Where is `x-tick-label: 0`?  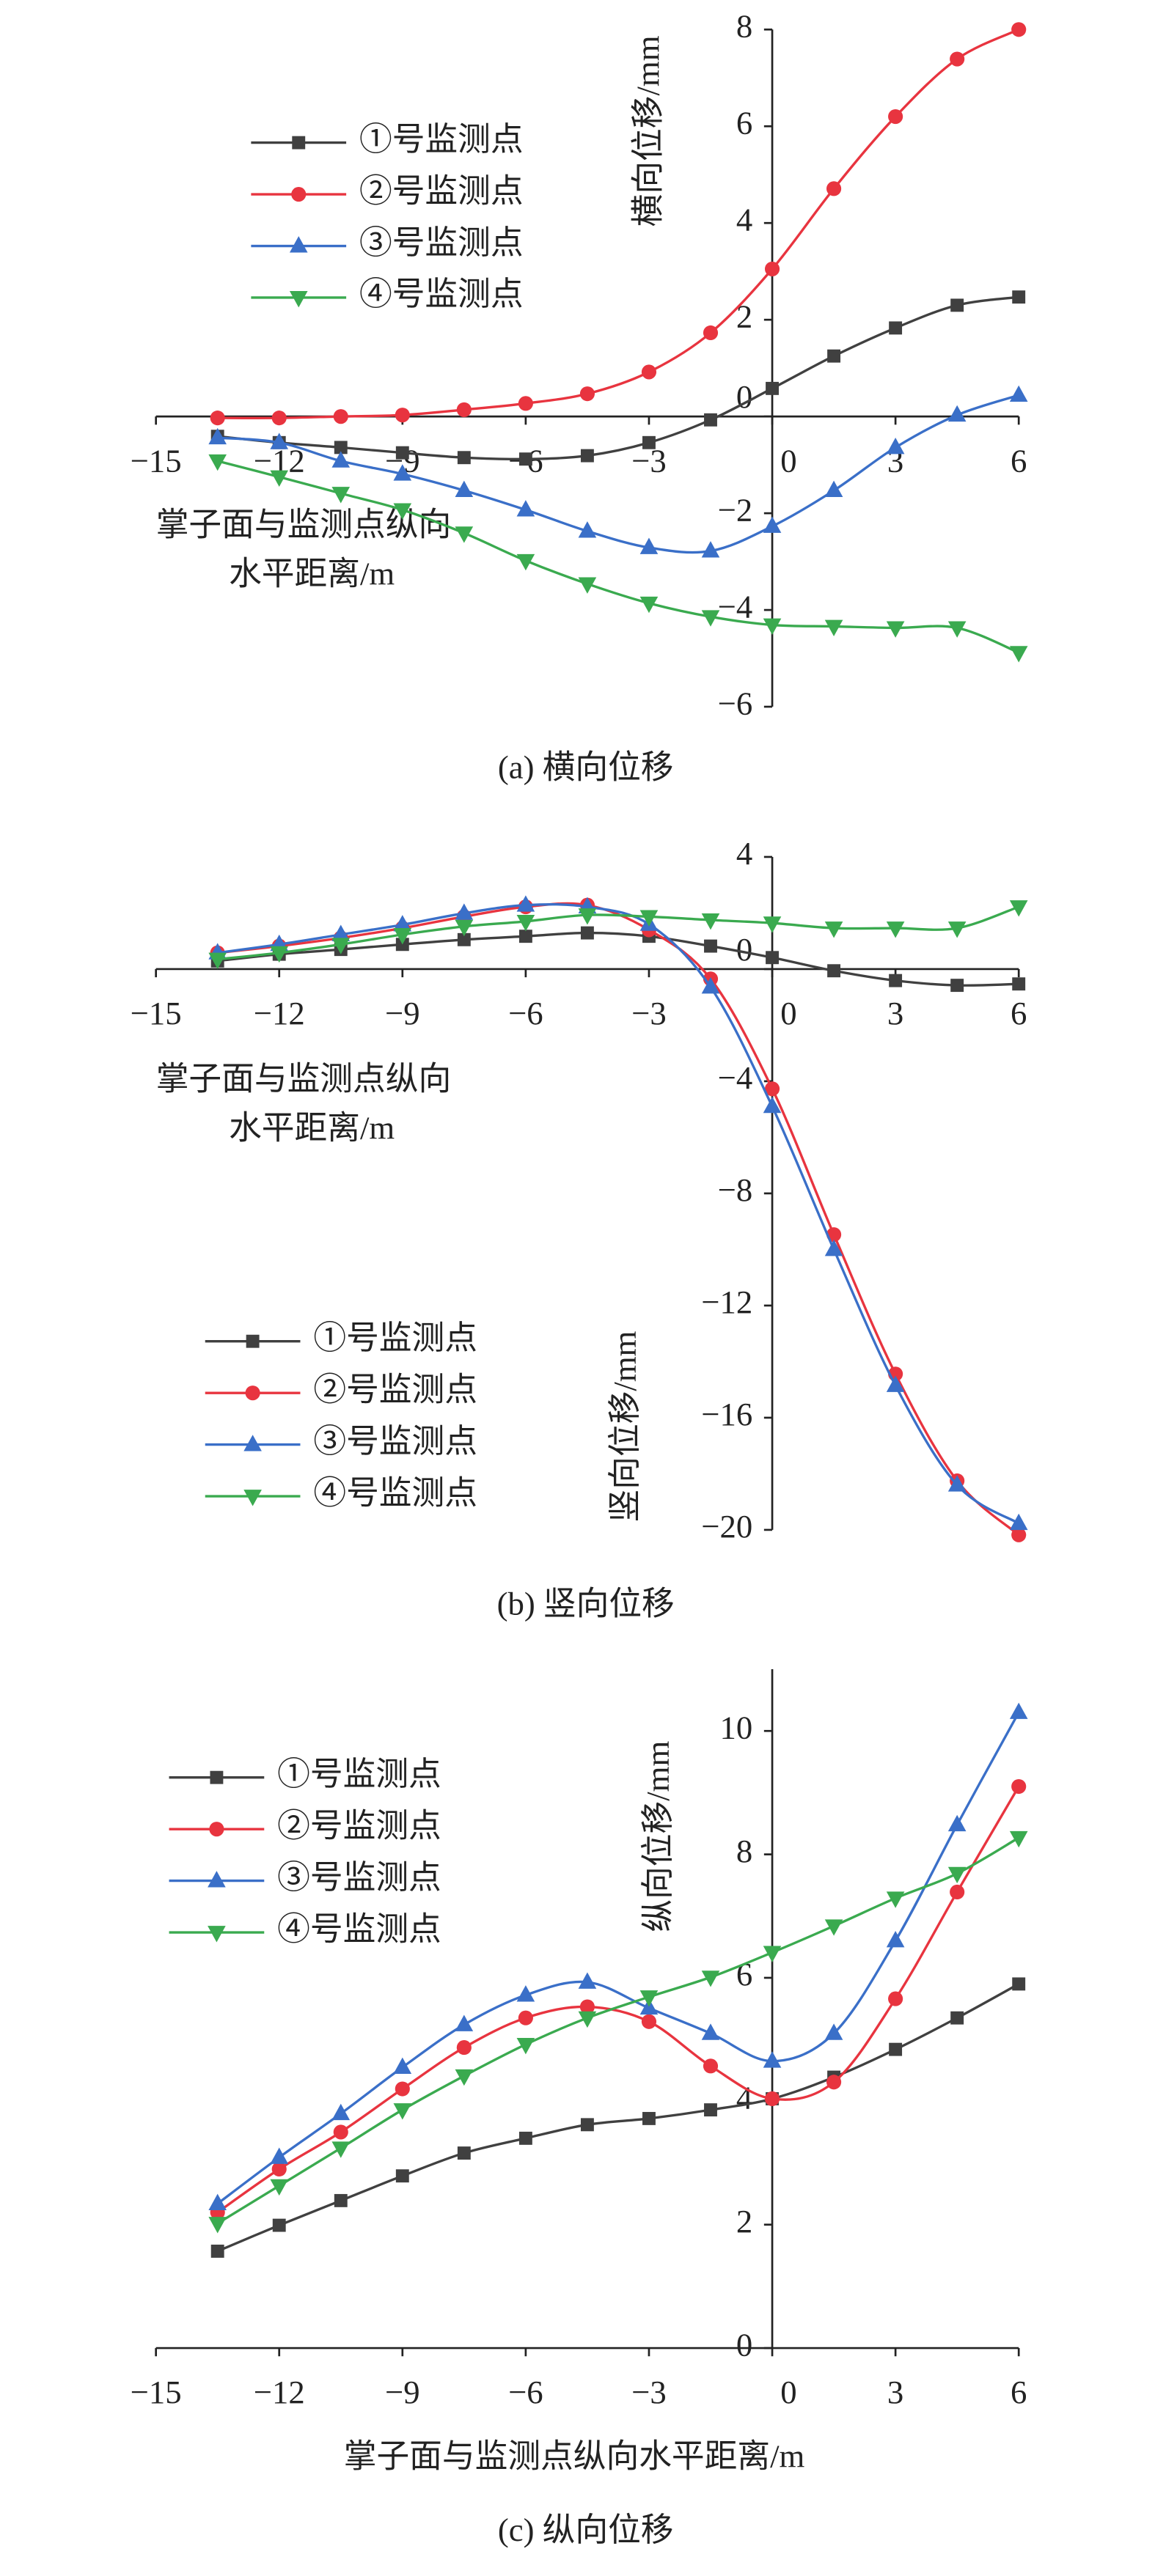
x-tick-label: 0 is located at coordinates (788, 460).